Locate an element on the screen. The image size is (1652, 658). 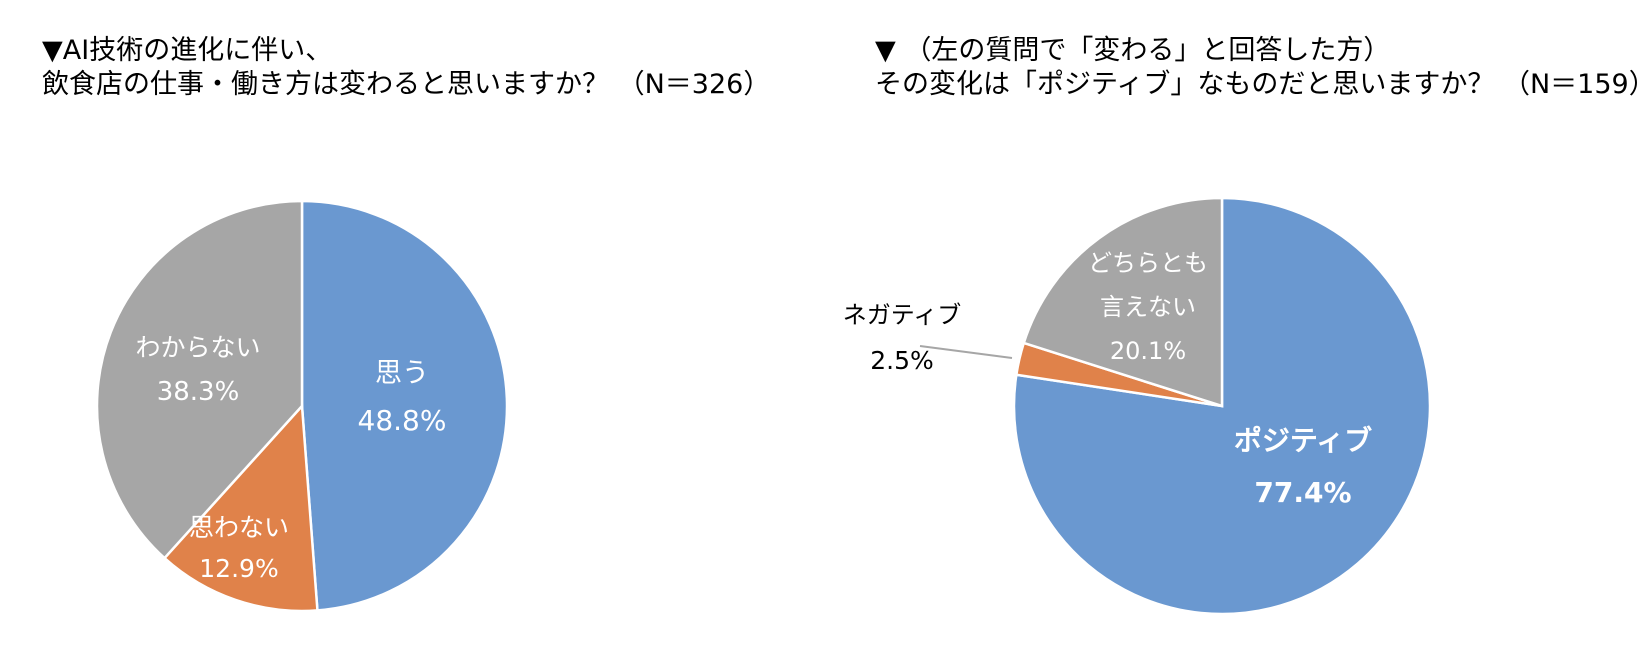
pie2-value-label-0: 77.4% is located at coordinates (1302, 492).